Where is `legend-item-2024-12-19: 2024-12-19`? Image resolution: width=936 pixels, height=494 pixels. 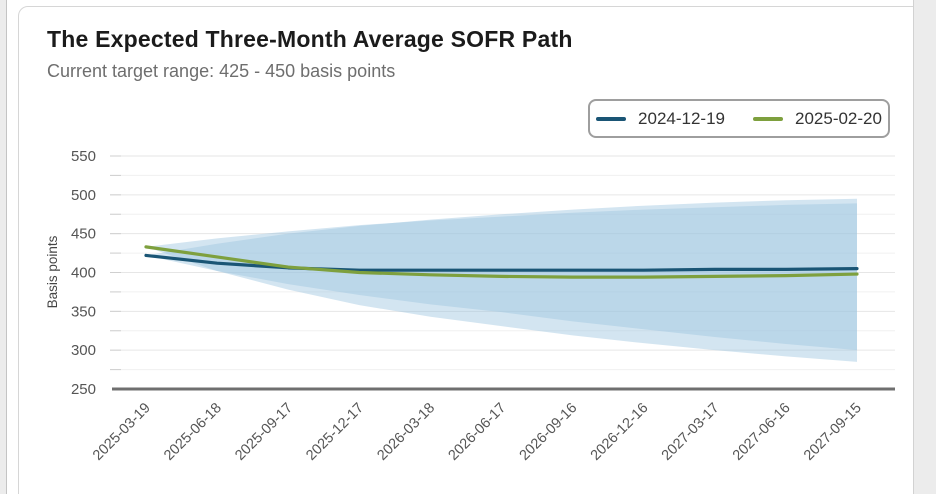 legend-item-2024-12-19: 2024-12-19 is located at coordinates (660, 119).